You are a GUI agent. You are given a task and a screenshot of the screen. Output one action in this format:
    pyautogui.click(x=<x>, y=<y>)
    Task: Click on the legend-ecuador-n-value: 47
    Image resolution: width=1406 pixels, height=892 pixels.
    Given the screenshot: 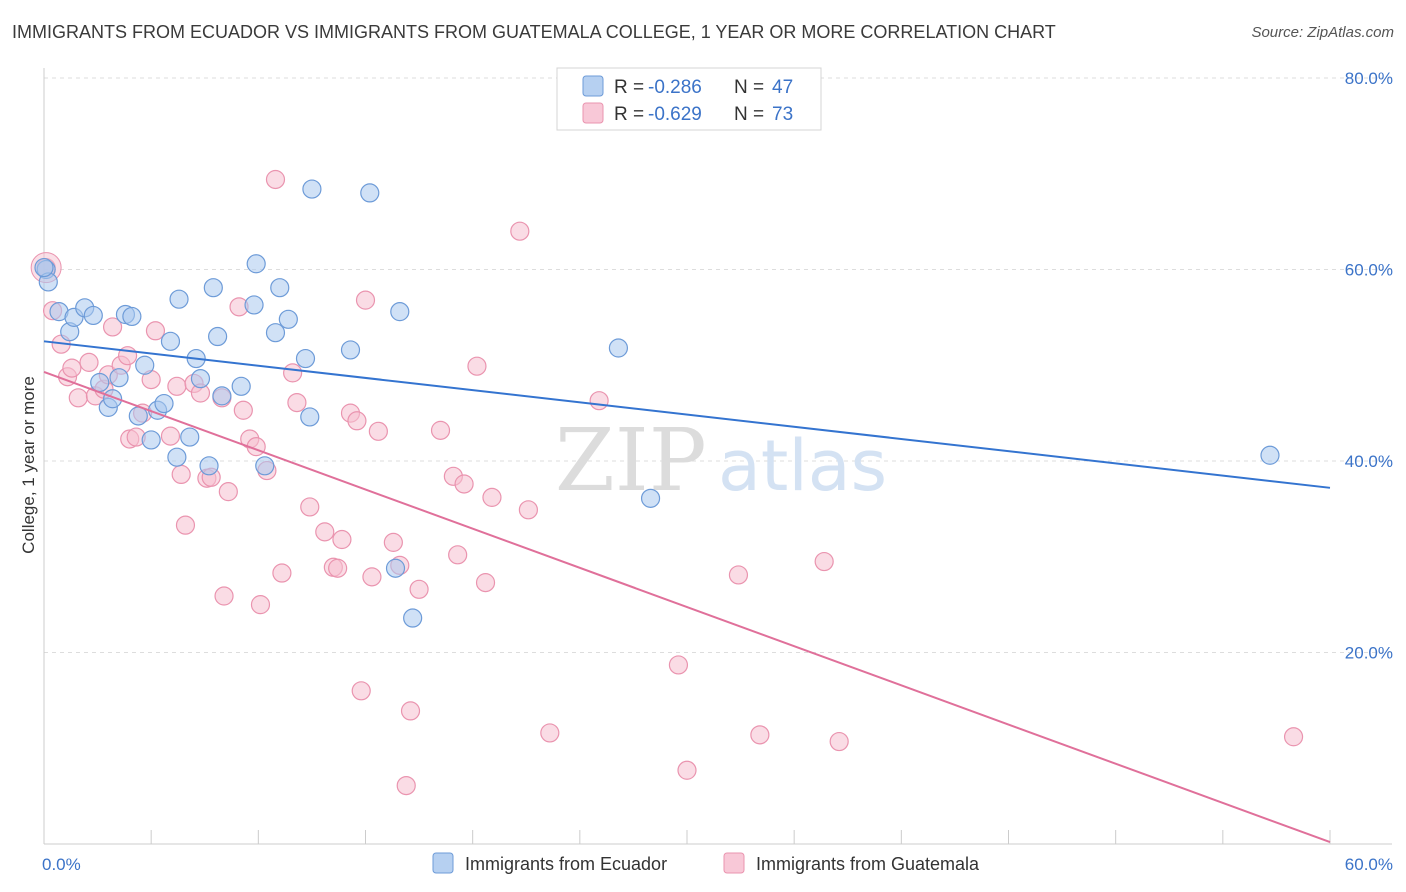 What is the action you would take?
    pyautogui.click(x=782, y=87)
    